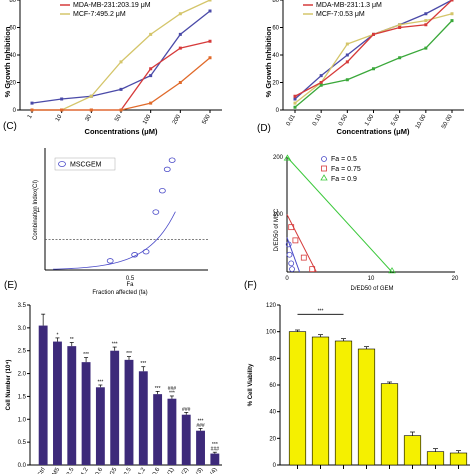 This screenshot has height=474, width=474. Describe the element at coordinates (343, 120) in the screenshot. I see `xtick-label: 0.50` at that location.